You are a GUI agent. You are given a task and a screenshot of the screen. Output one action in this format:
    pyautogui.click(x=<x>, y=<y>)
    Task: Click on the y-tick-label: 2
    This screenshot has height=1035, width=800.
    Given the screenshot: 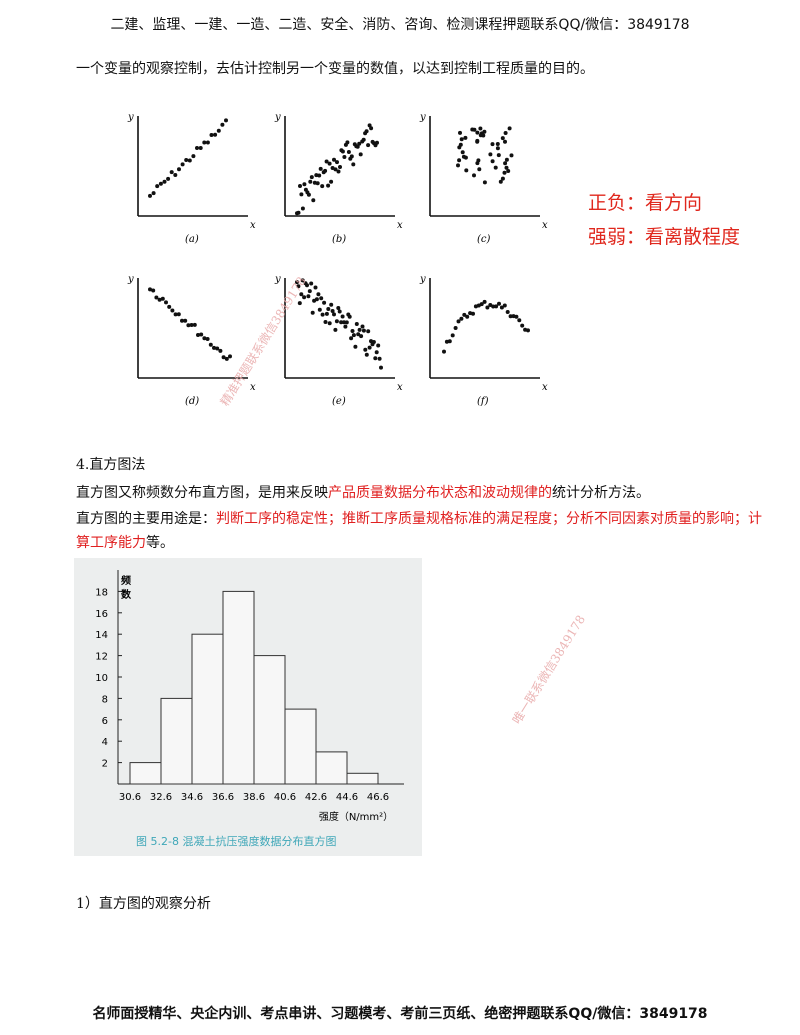 What is the action you would take?
    pyautogui.click(x=105, y=764)
    